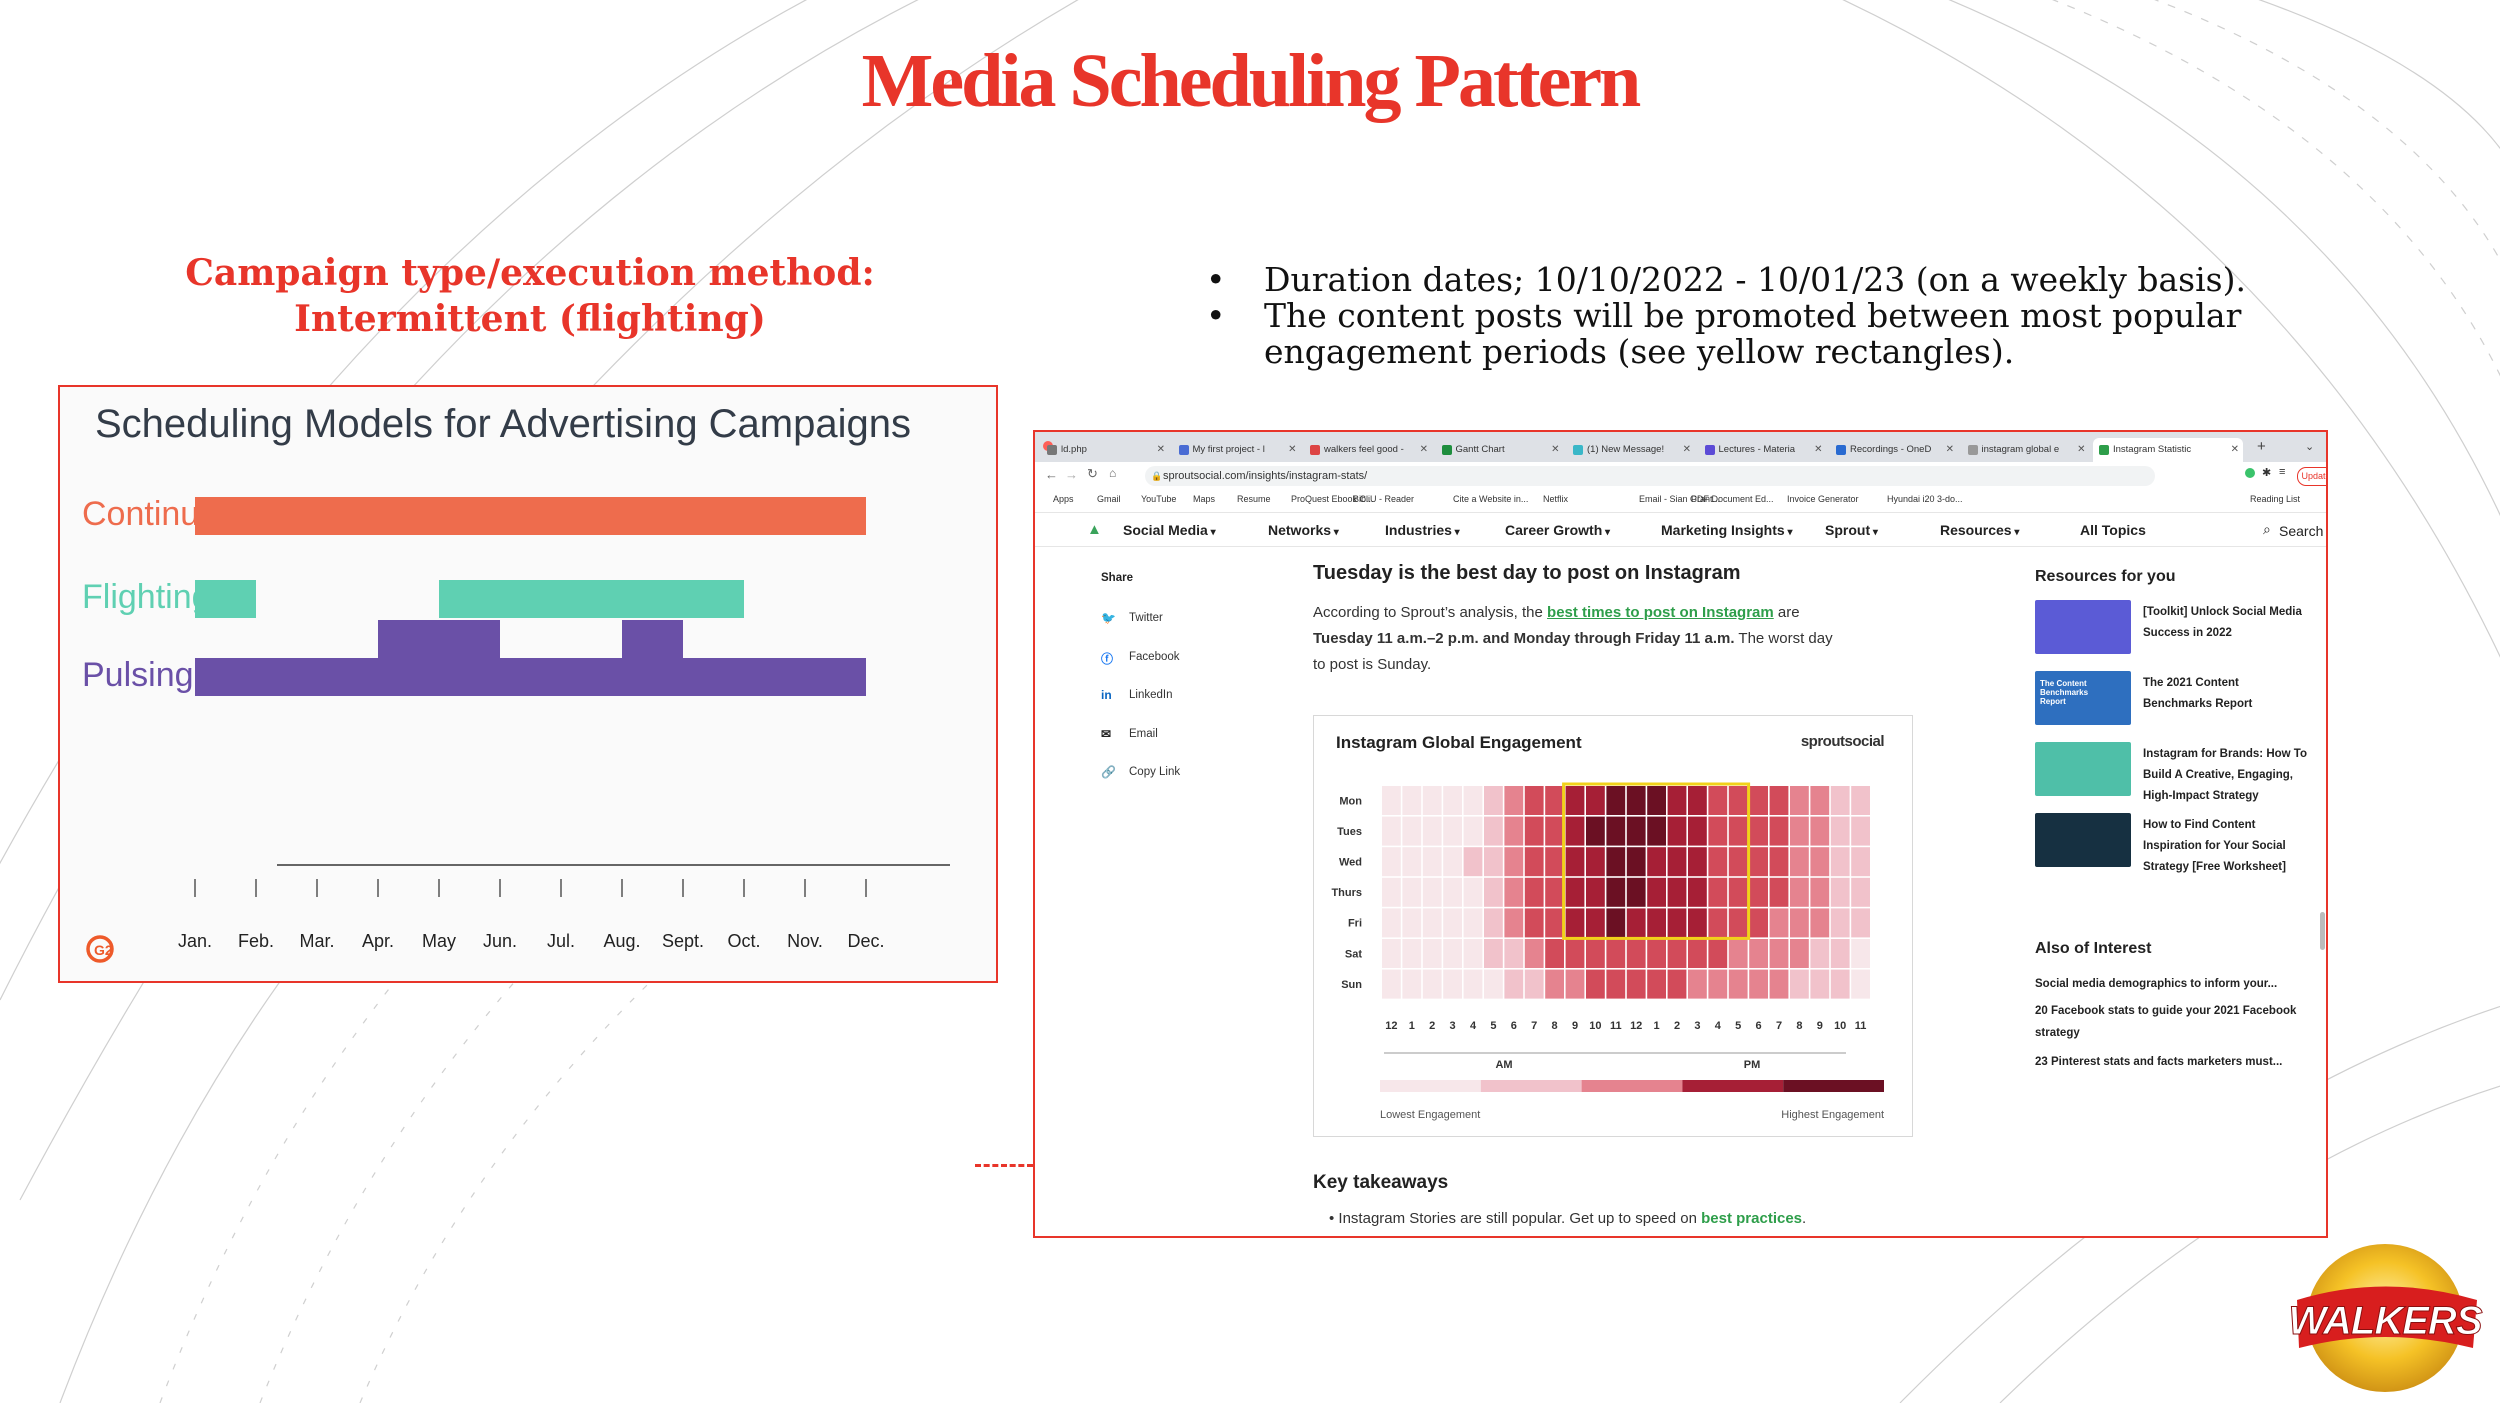 Image resolution: width=2500 pixels, height=1403 pixels. Describe the element at coordinates (1146, 618) in the screenshot. I see `share-twitter: Twitter` at that location.